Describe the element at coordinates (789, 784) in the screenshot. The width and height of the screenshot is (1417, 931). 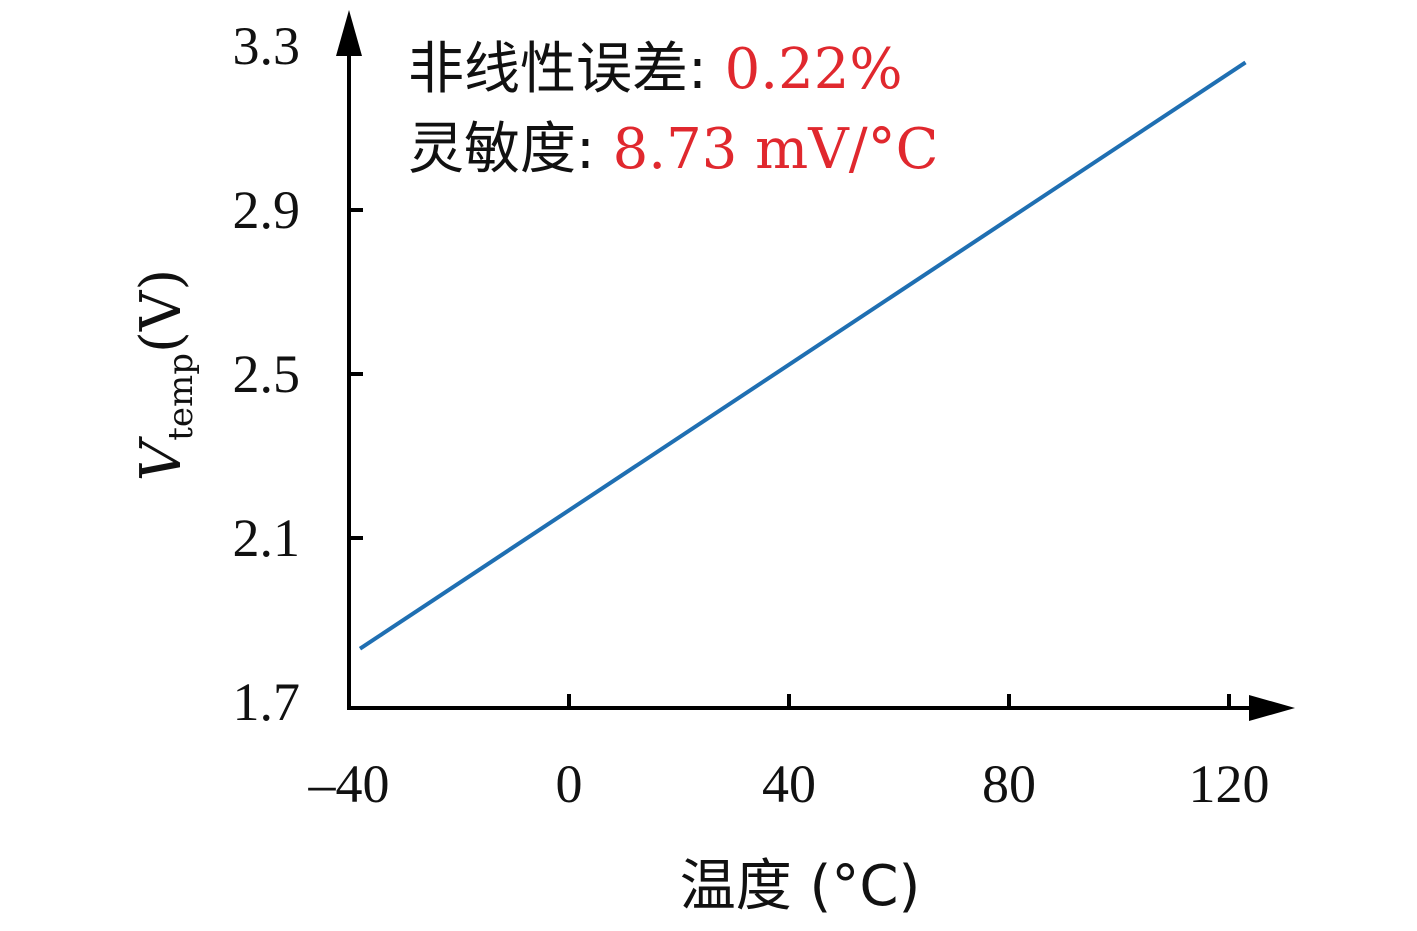
I see `x-tick-label: 40` at that location.